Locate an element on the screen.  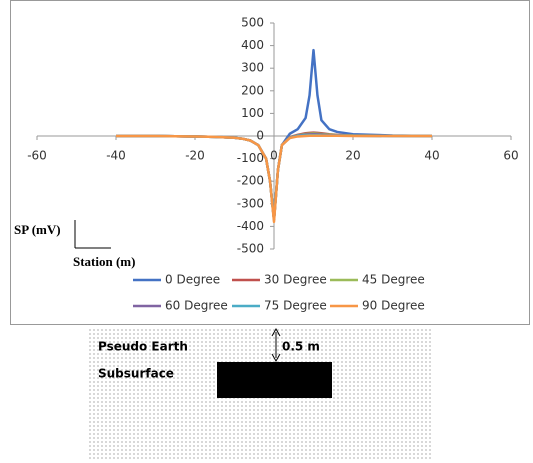
x-tick-label: -20 is located at coordinates (195, 156).